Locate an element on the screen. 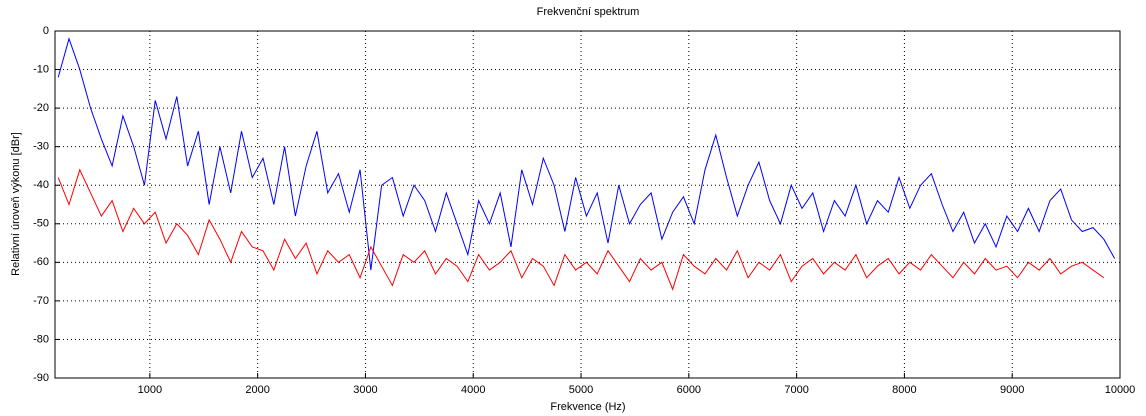 The height and width of the screenshot is (416, 1146). x-tick-label: 2000 is located at coordinates (257, 390).